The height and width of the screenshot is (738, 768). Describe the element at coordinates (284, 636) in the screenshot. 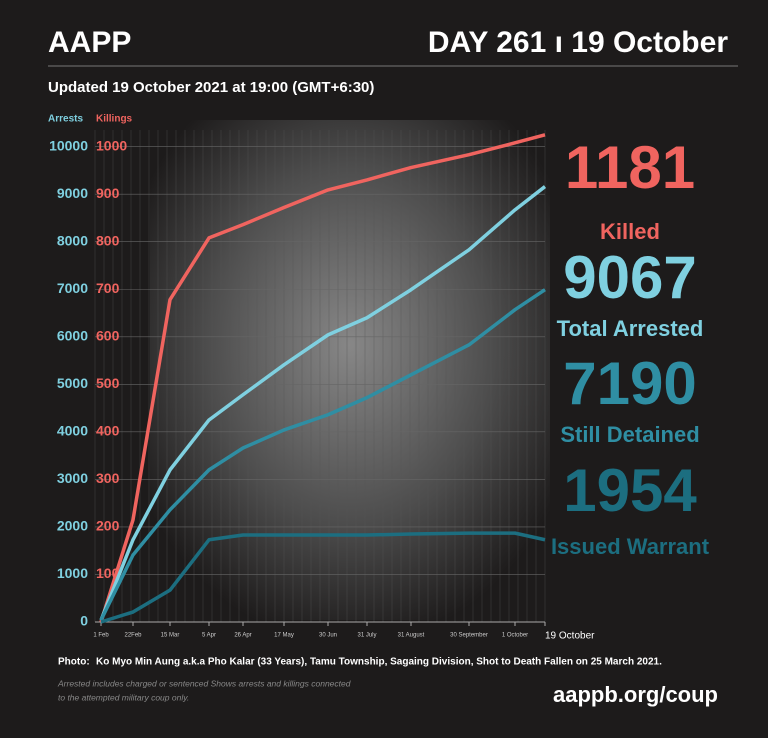

I see `x-tick-label: 17 May` at that location.